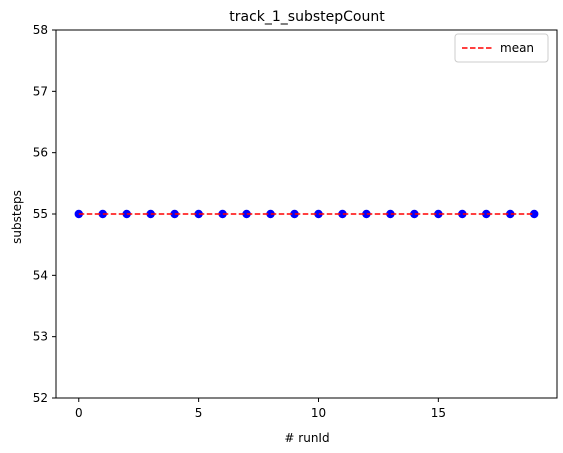  What do you see at coordinates (40, 337) in the screenshot?
I see `y-tick-label: 53` at bounding box center [40, 337].